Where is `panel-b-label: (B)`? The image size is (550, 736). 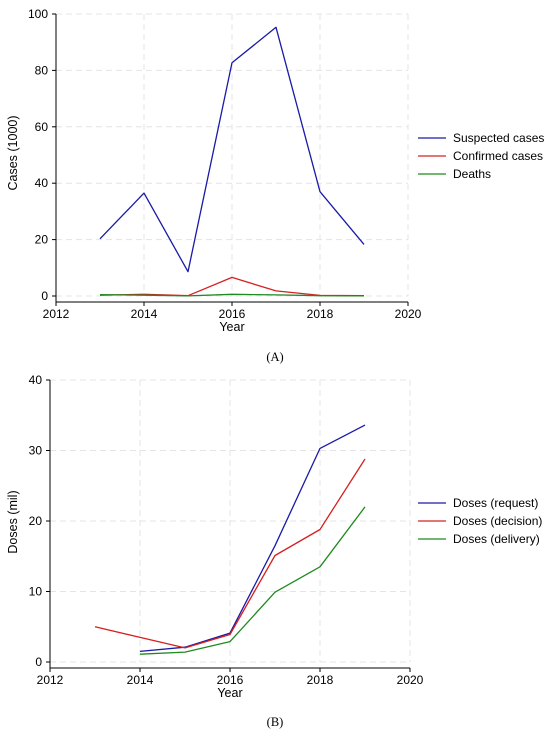
panel-b-label: (B) is located at coordinates (275, 722).